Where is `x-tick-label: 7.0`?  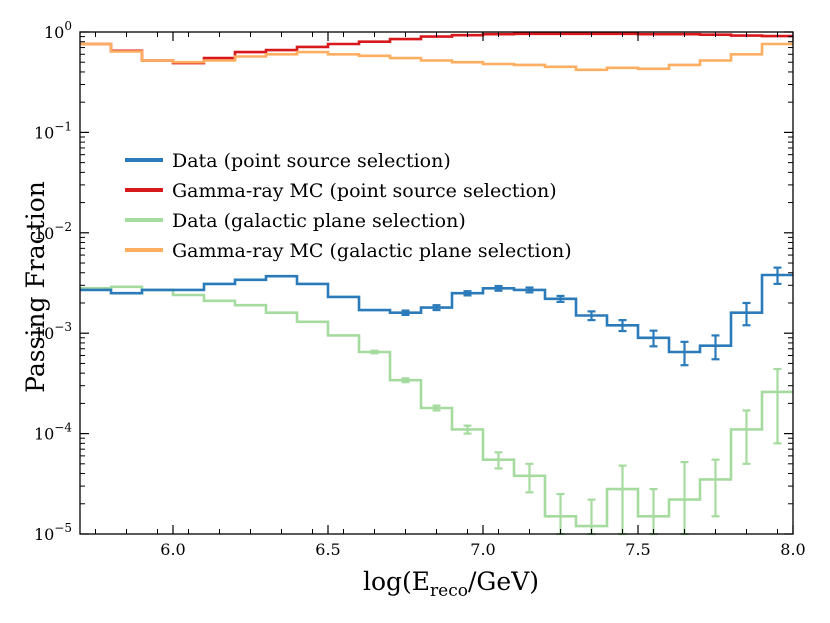
x-tick-label: 7.0 is located at coordinates (482, 549).